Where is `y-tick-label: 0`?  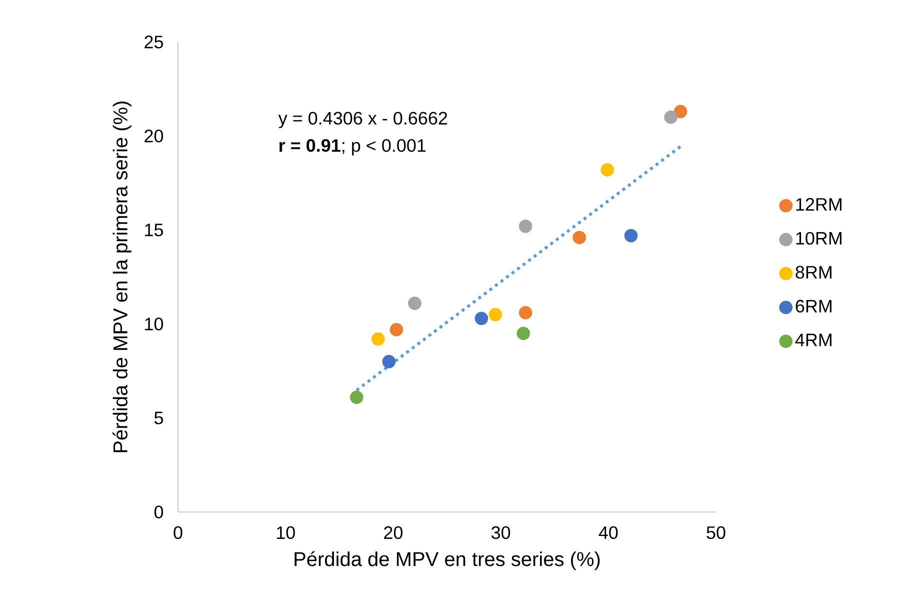
y-tick-label: 0 is located at coordinates (159, 512).